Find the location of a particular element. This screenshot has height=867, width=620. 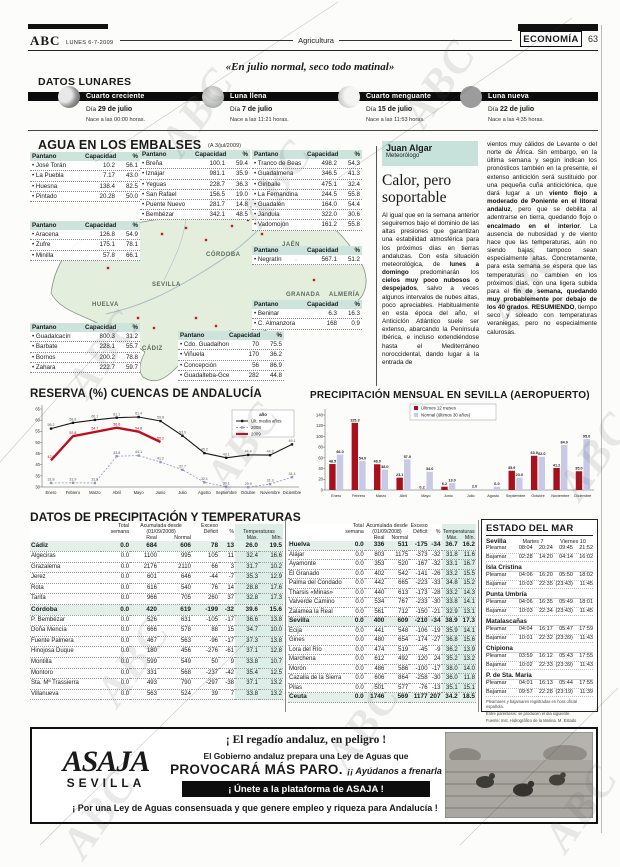

moon-half-icon is located at coordinates (349, 97).